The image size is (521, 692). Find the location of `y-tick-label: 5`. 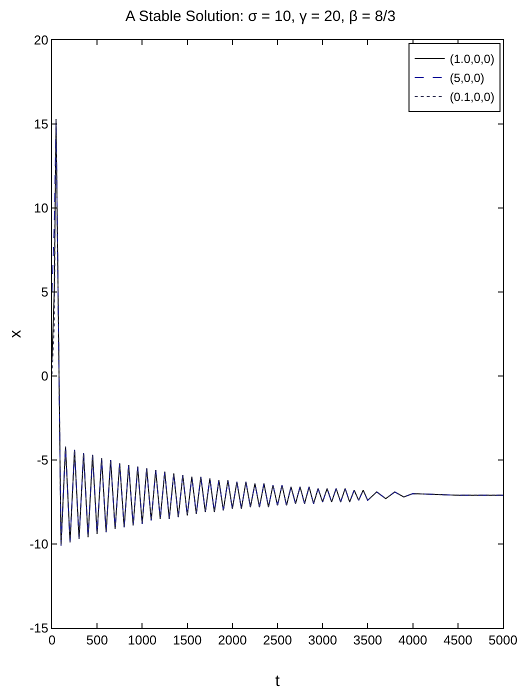

y-tick-label: 5 is located at coordinates (44, 292).